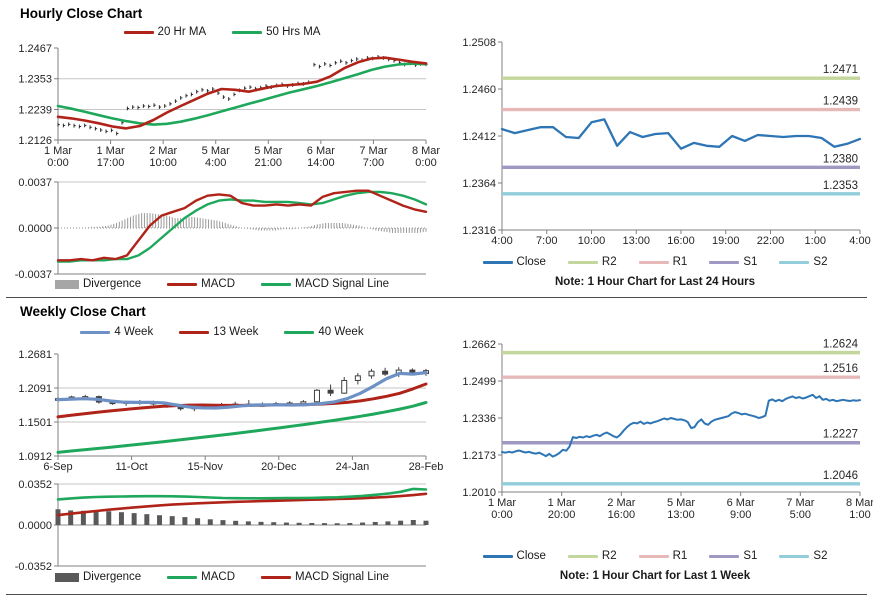 The width and height of the screenshot is (873, 601). Describe the element at coordinates (222, 32) in the screenshot. I see `hourly-price-legend: 20 Hr MA 50 Hrs MA` at that location.